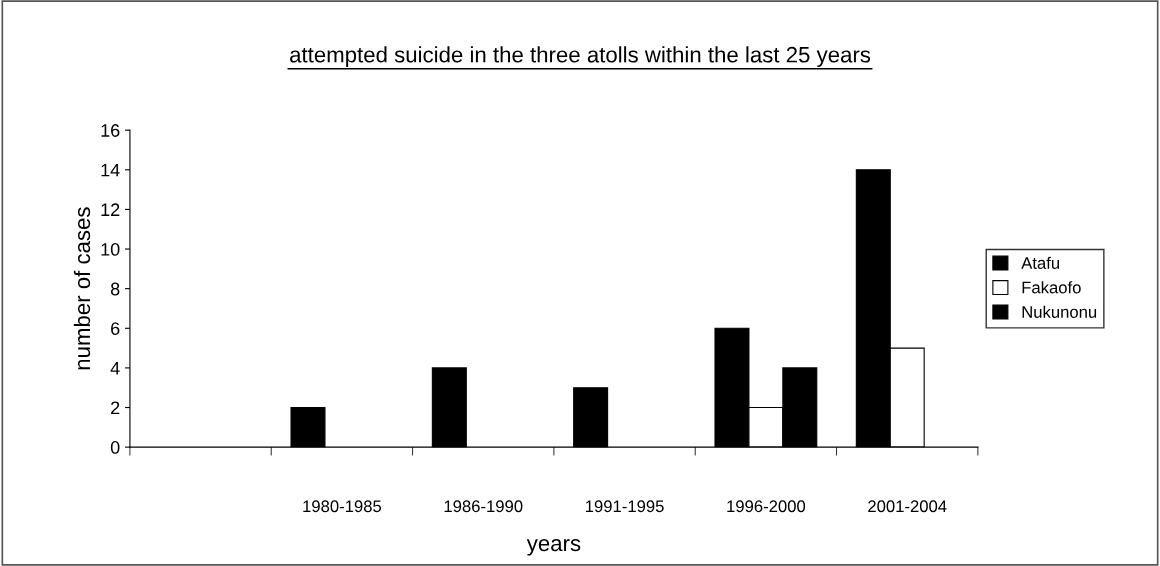 The width and height of the screenshot is (1160, 566). I want to click on legend-label: Atafu, so click(1040, 262).